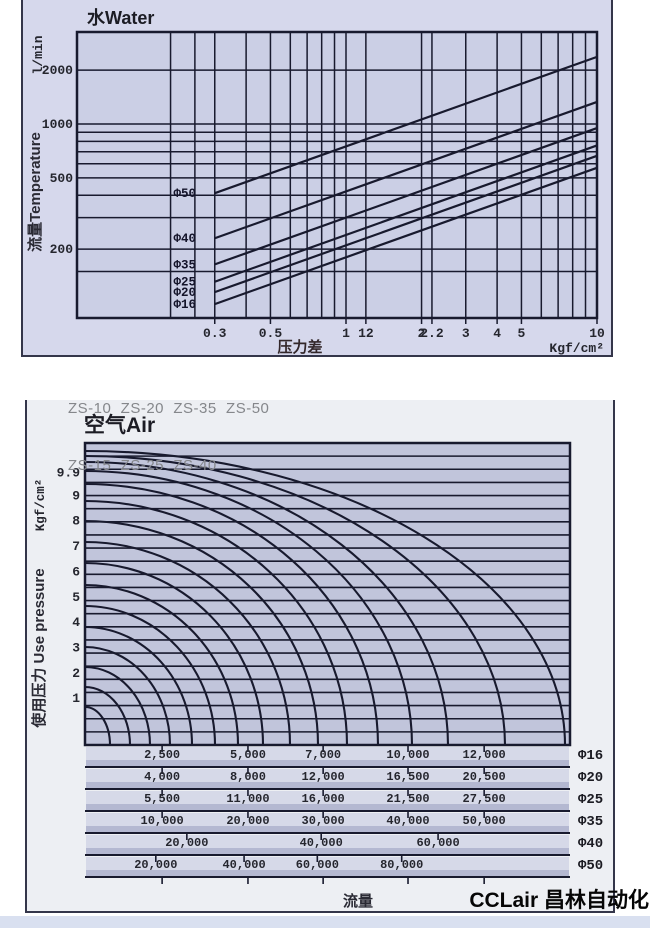 This screenshot has height=928, width=650. Describe the element at coordinates (590, 822) in the screenshot. I see `table-row-label: Φ35` at that location.